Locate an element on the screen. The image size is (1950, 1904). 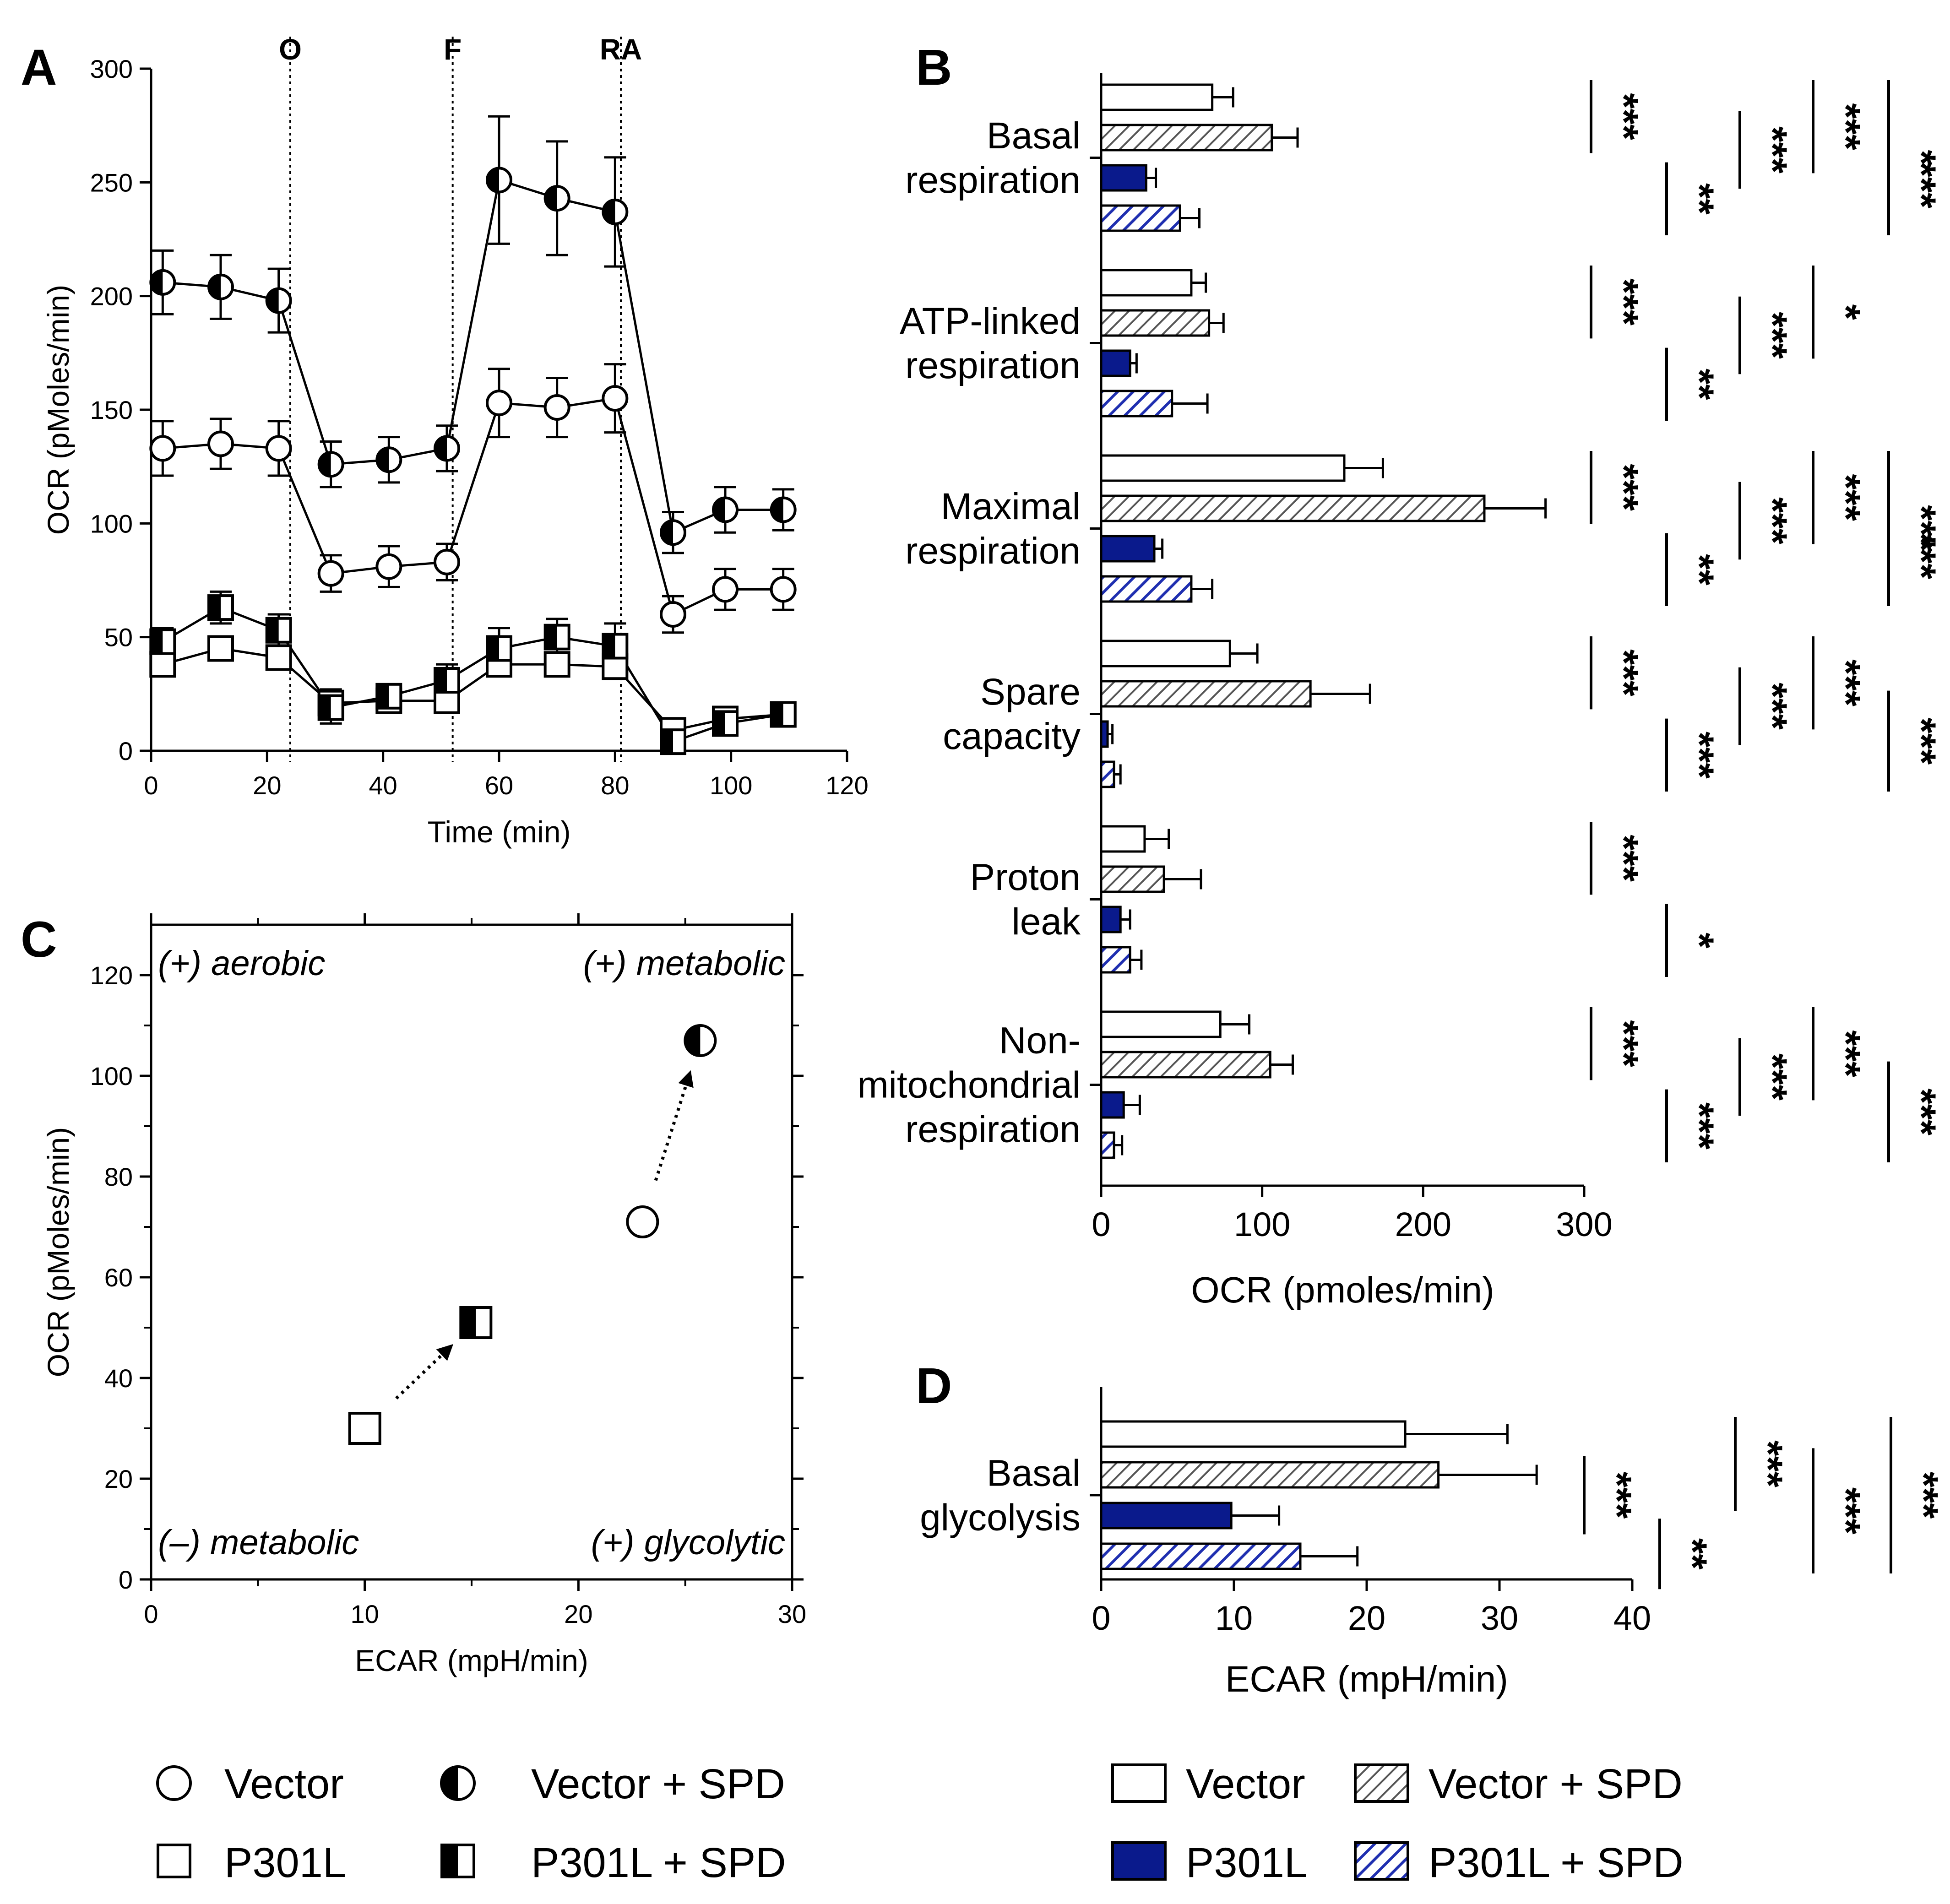
x-axis-title: OCR (pmoles/min) is located at coordinates (1342, 1289).